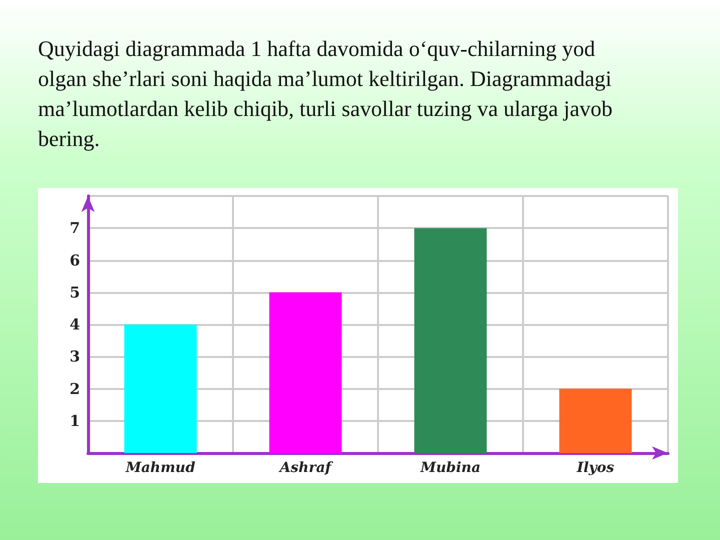  Describe the element at coordinates (75, 421) in the screenshot. I see `y-tick-label: 1` at that location.